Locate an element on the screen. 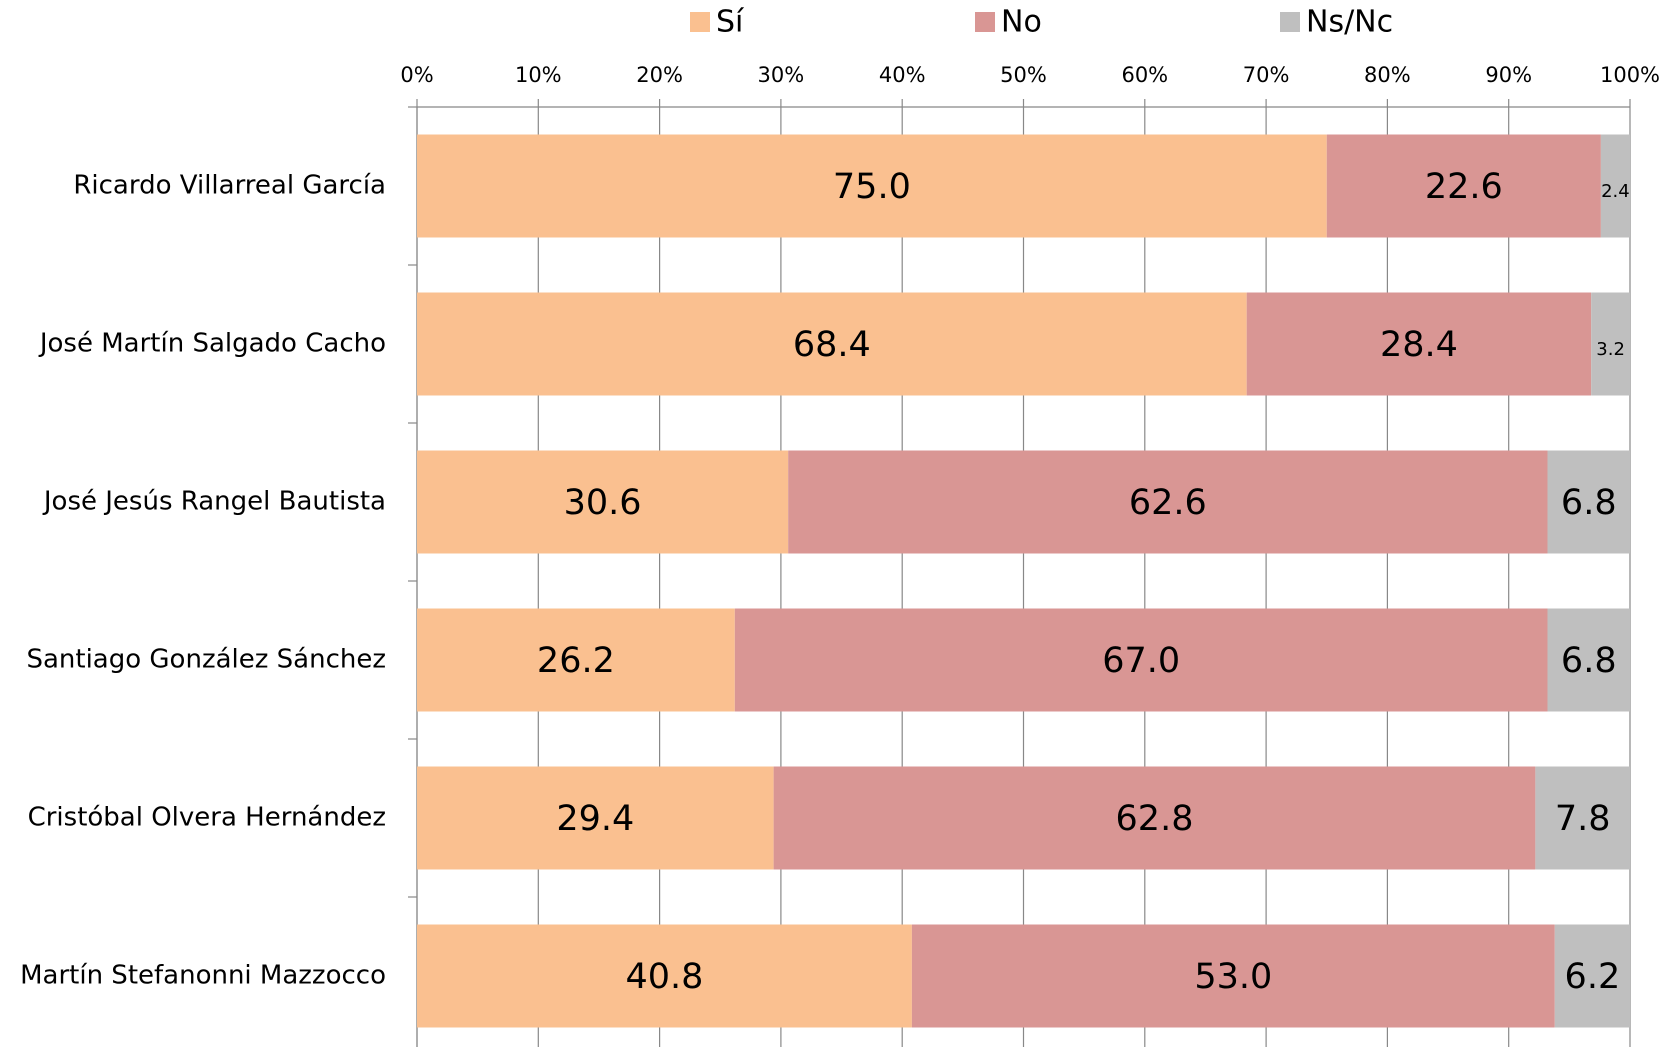 The image size is (1668, 1047). value-label: 6.2 is located at coordinates (1593, 977).